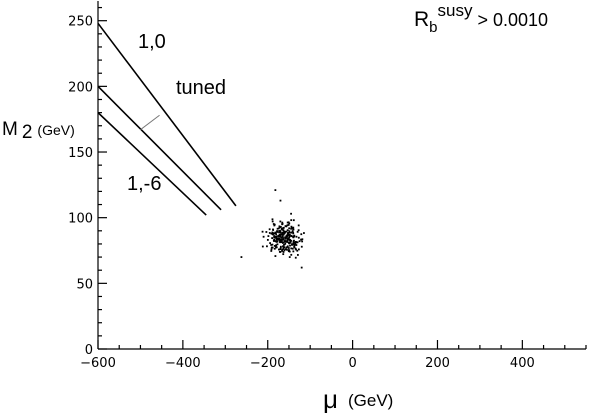 The width and height of the screenshot is (589, 416). Describe the element at coordinates (144, 184) in the screenshot. I see `line-label-1-6: 1,-6` at that location.